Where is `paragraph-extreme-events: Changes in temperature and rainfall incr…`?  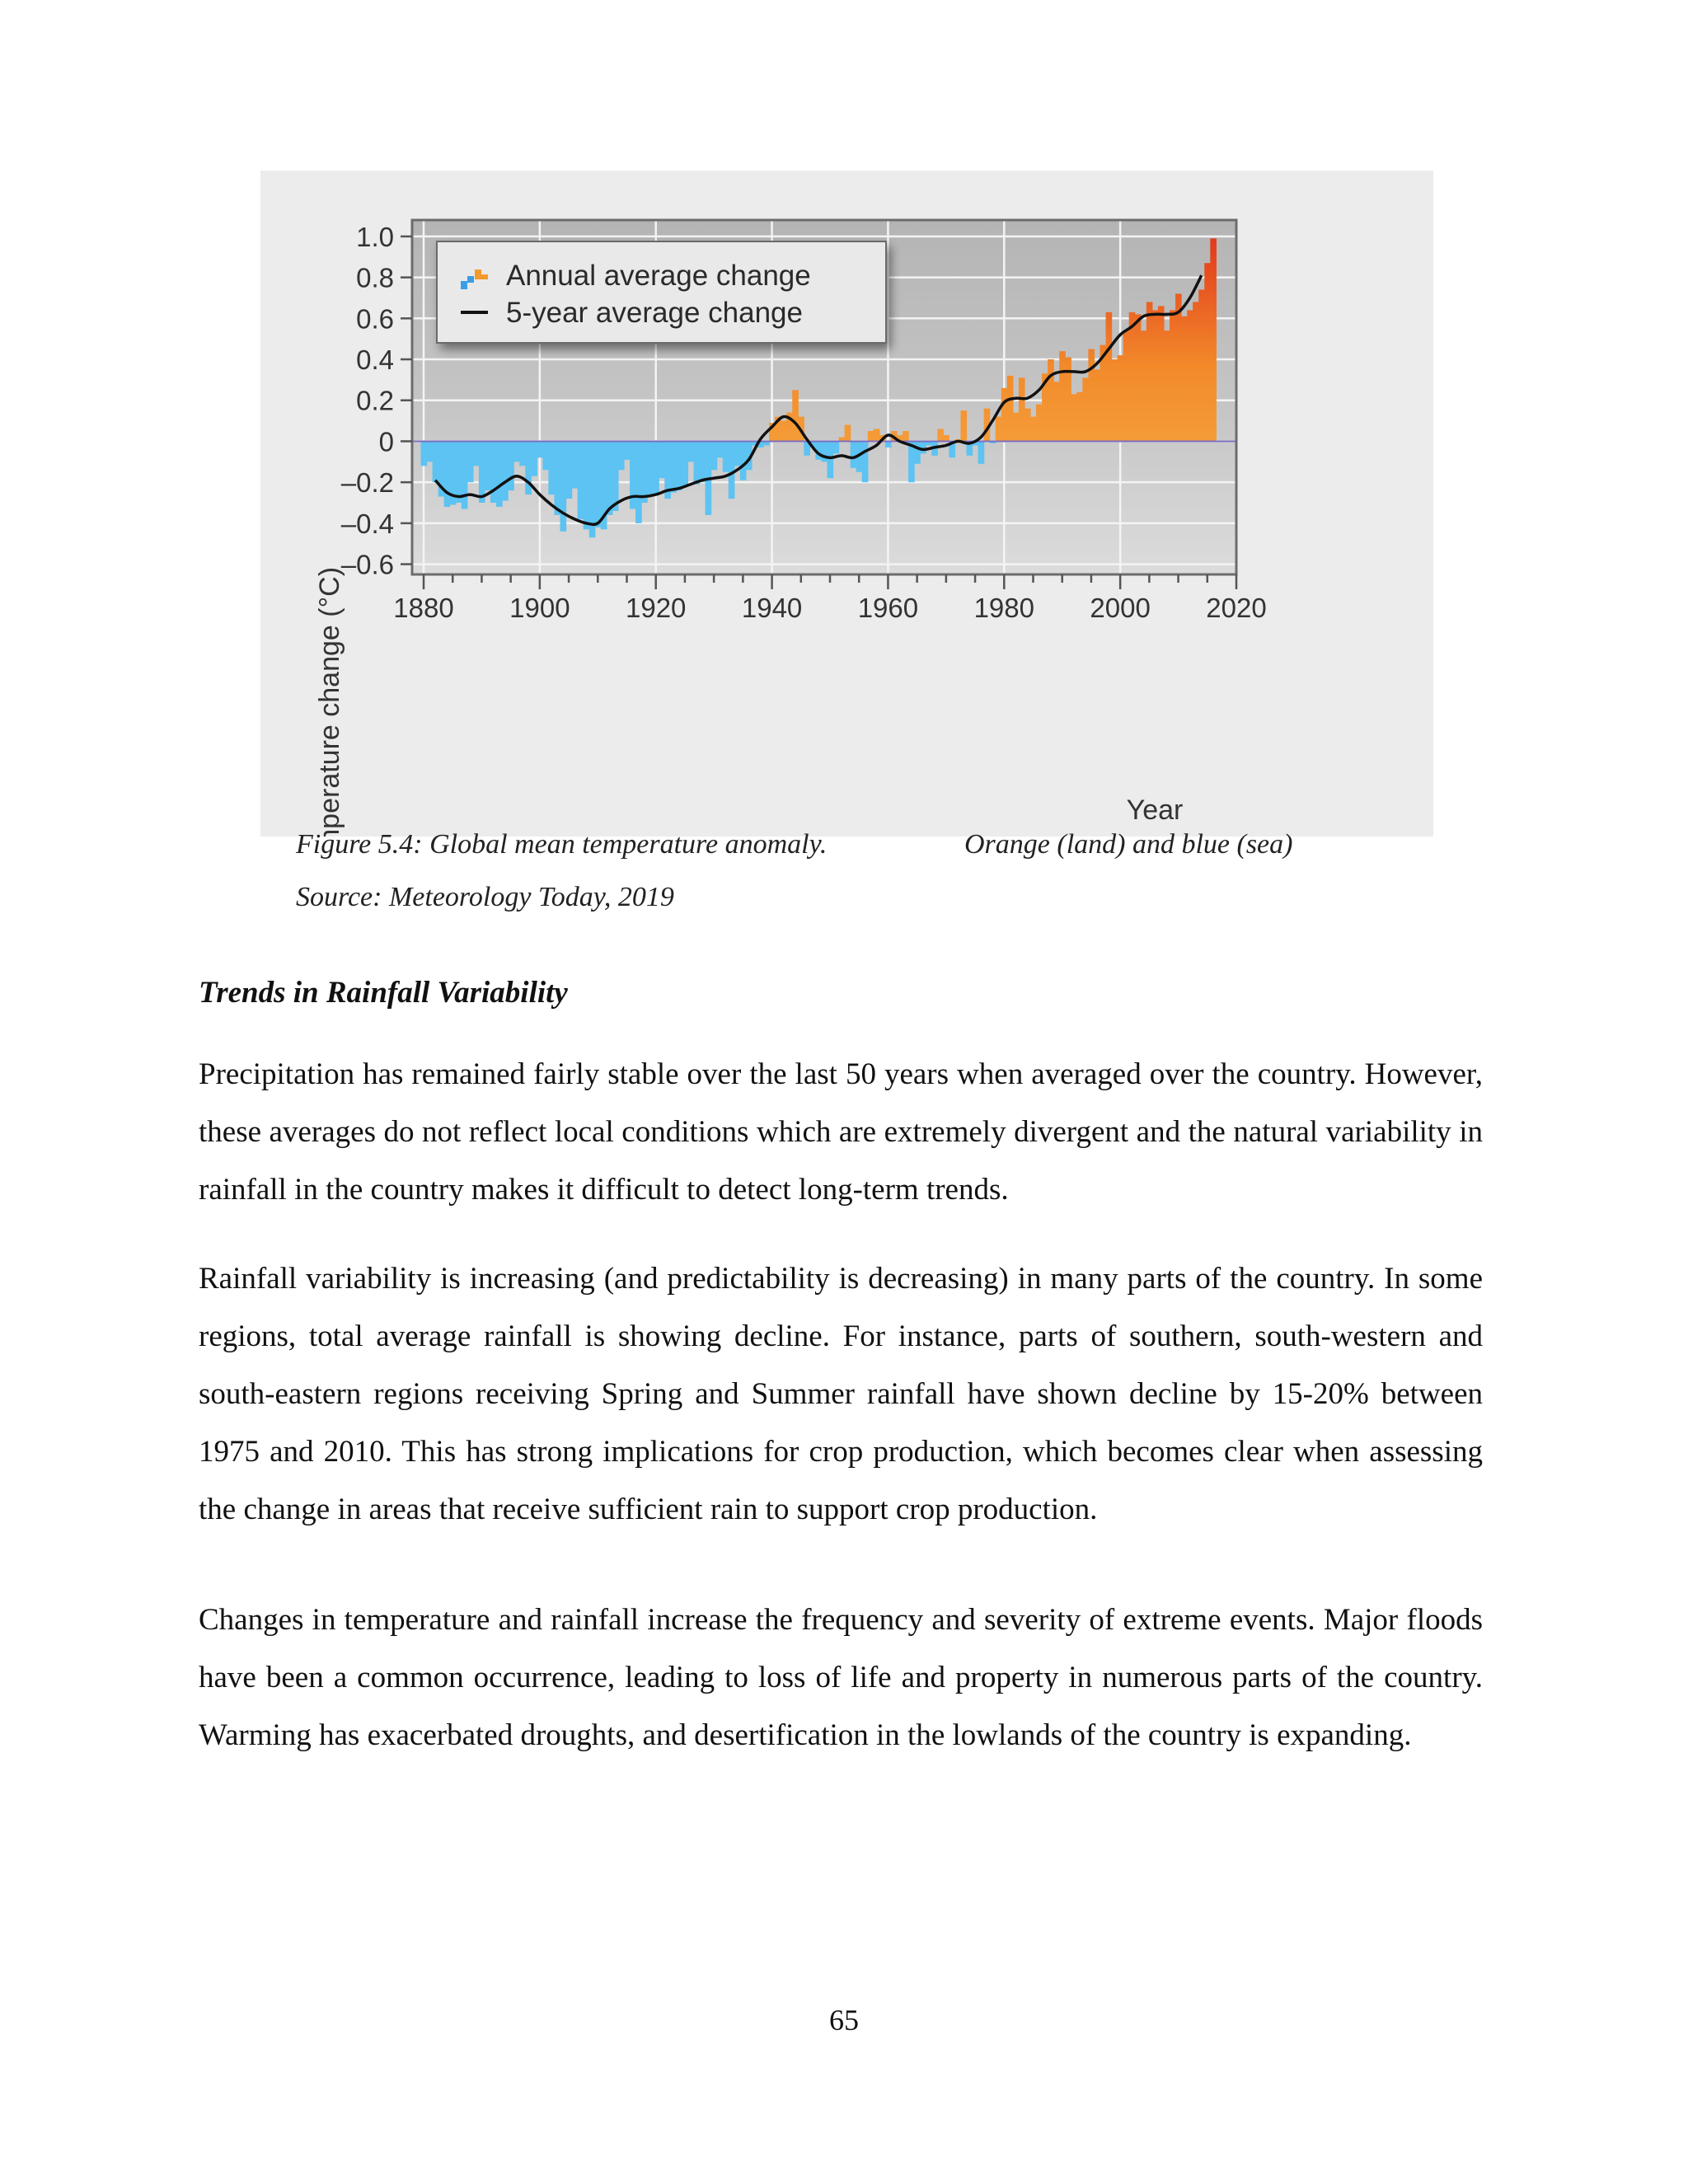 paragraph-extreme-events: Changes in temperature and rainfall incr… is located at coordinates (841, 1677).